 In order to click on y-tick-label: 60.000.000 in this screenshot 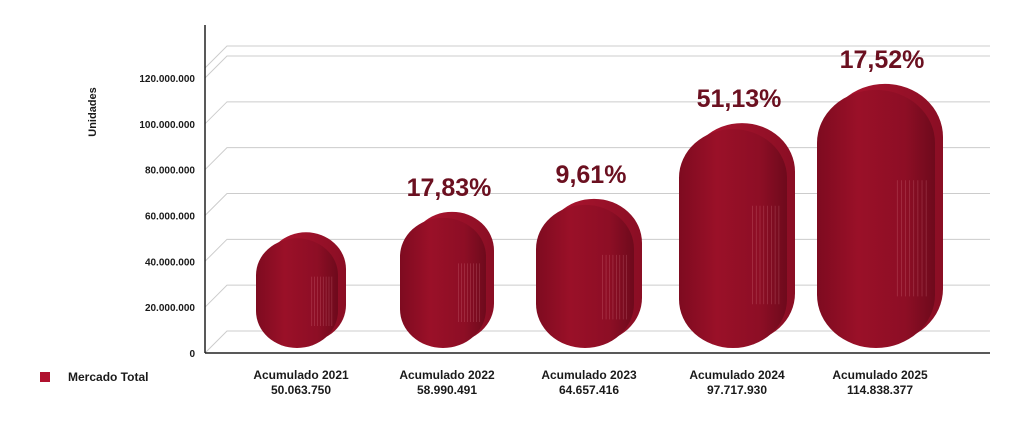, I will do `click(170, 217)`.